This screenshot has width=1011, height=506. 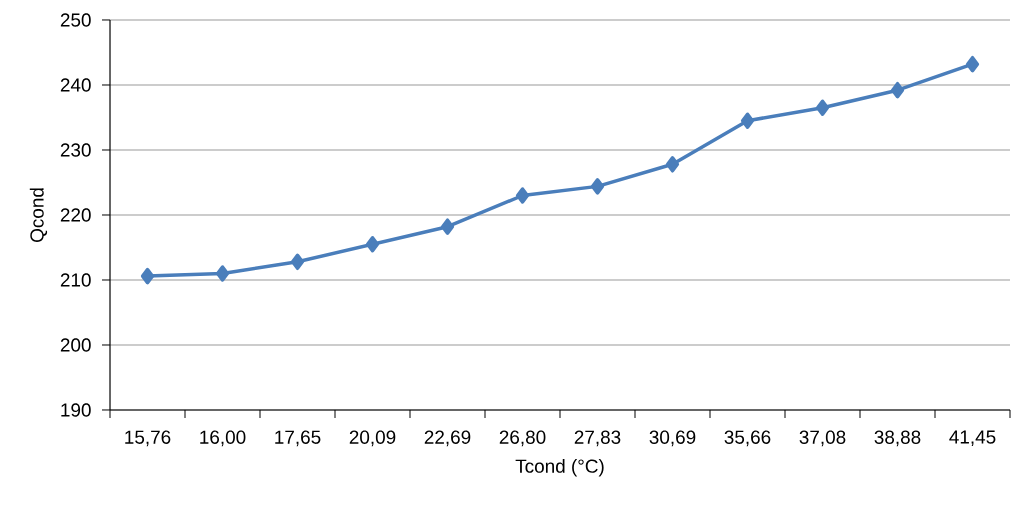 I want to click on x-axis-title: Tcond (°C), so click(x=559, y=467).